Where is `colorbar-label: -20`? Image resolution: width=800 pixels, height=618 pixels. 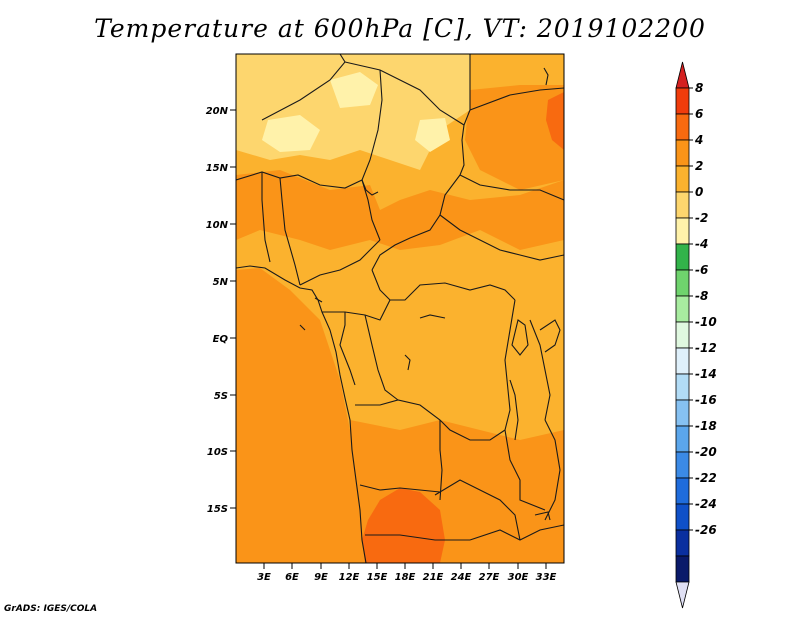
colorbar-label: -20 is located at coordinates (706, 452).